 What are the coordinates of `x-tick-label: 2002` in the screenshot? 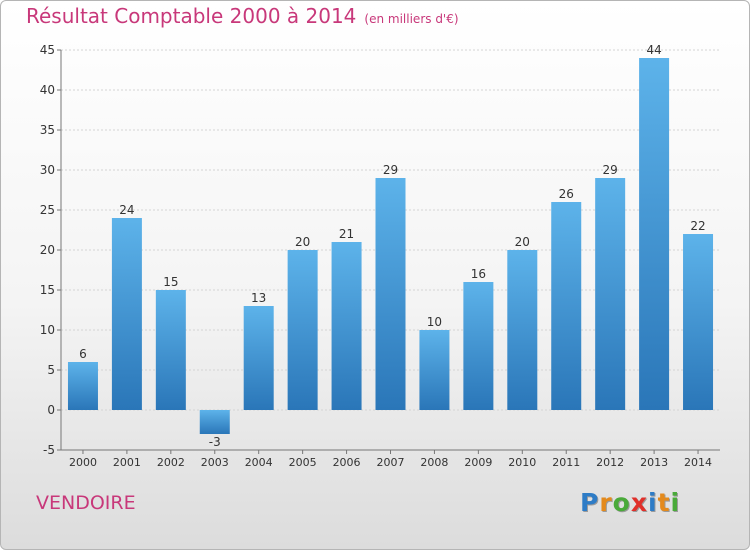 It's located at (171, 462).